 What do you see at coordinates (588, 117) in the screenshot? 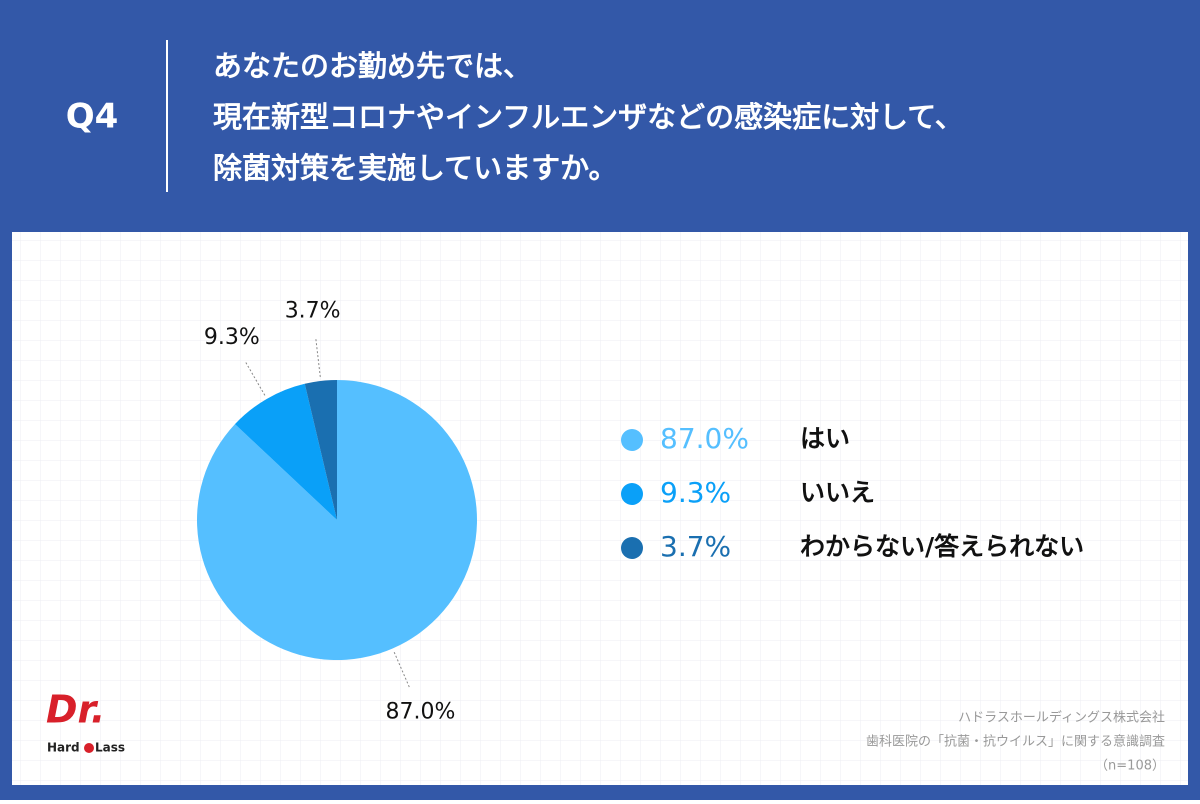
I see `title-line: 現在新型コロナやインフルエンザなどの感染症に対して、` at bounding box center [588, 117].